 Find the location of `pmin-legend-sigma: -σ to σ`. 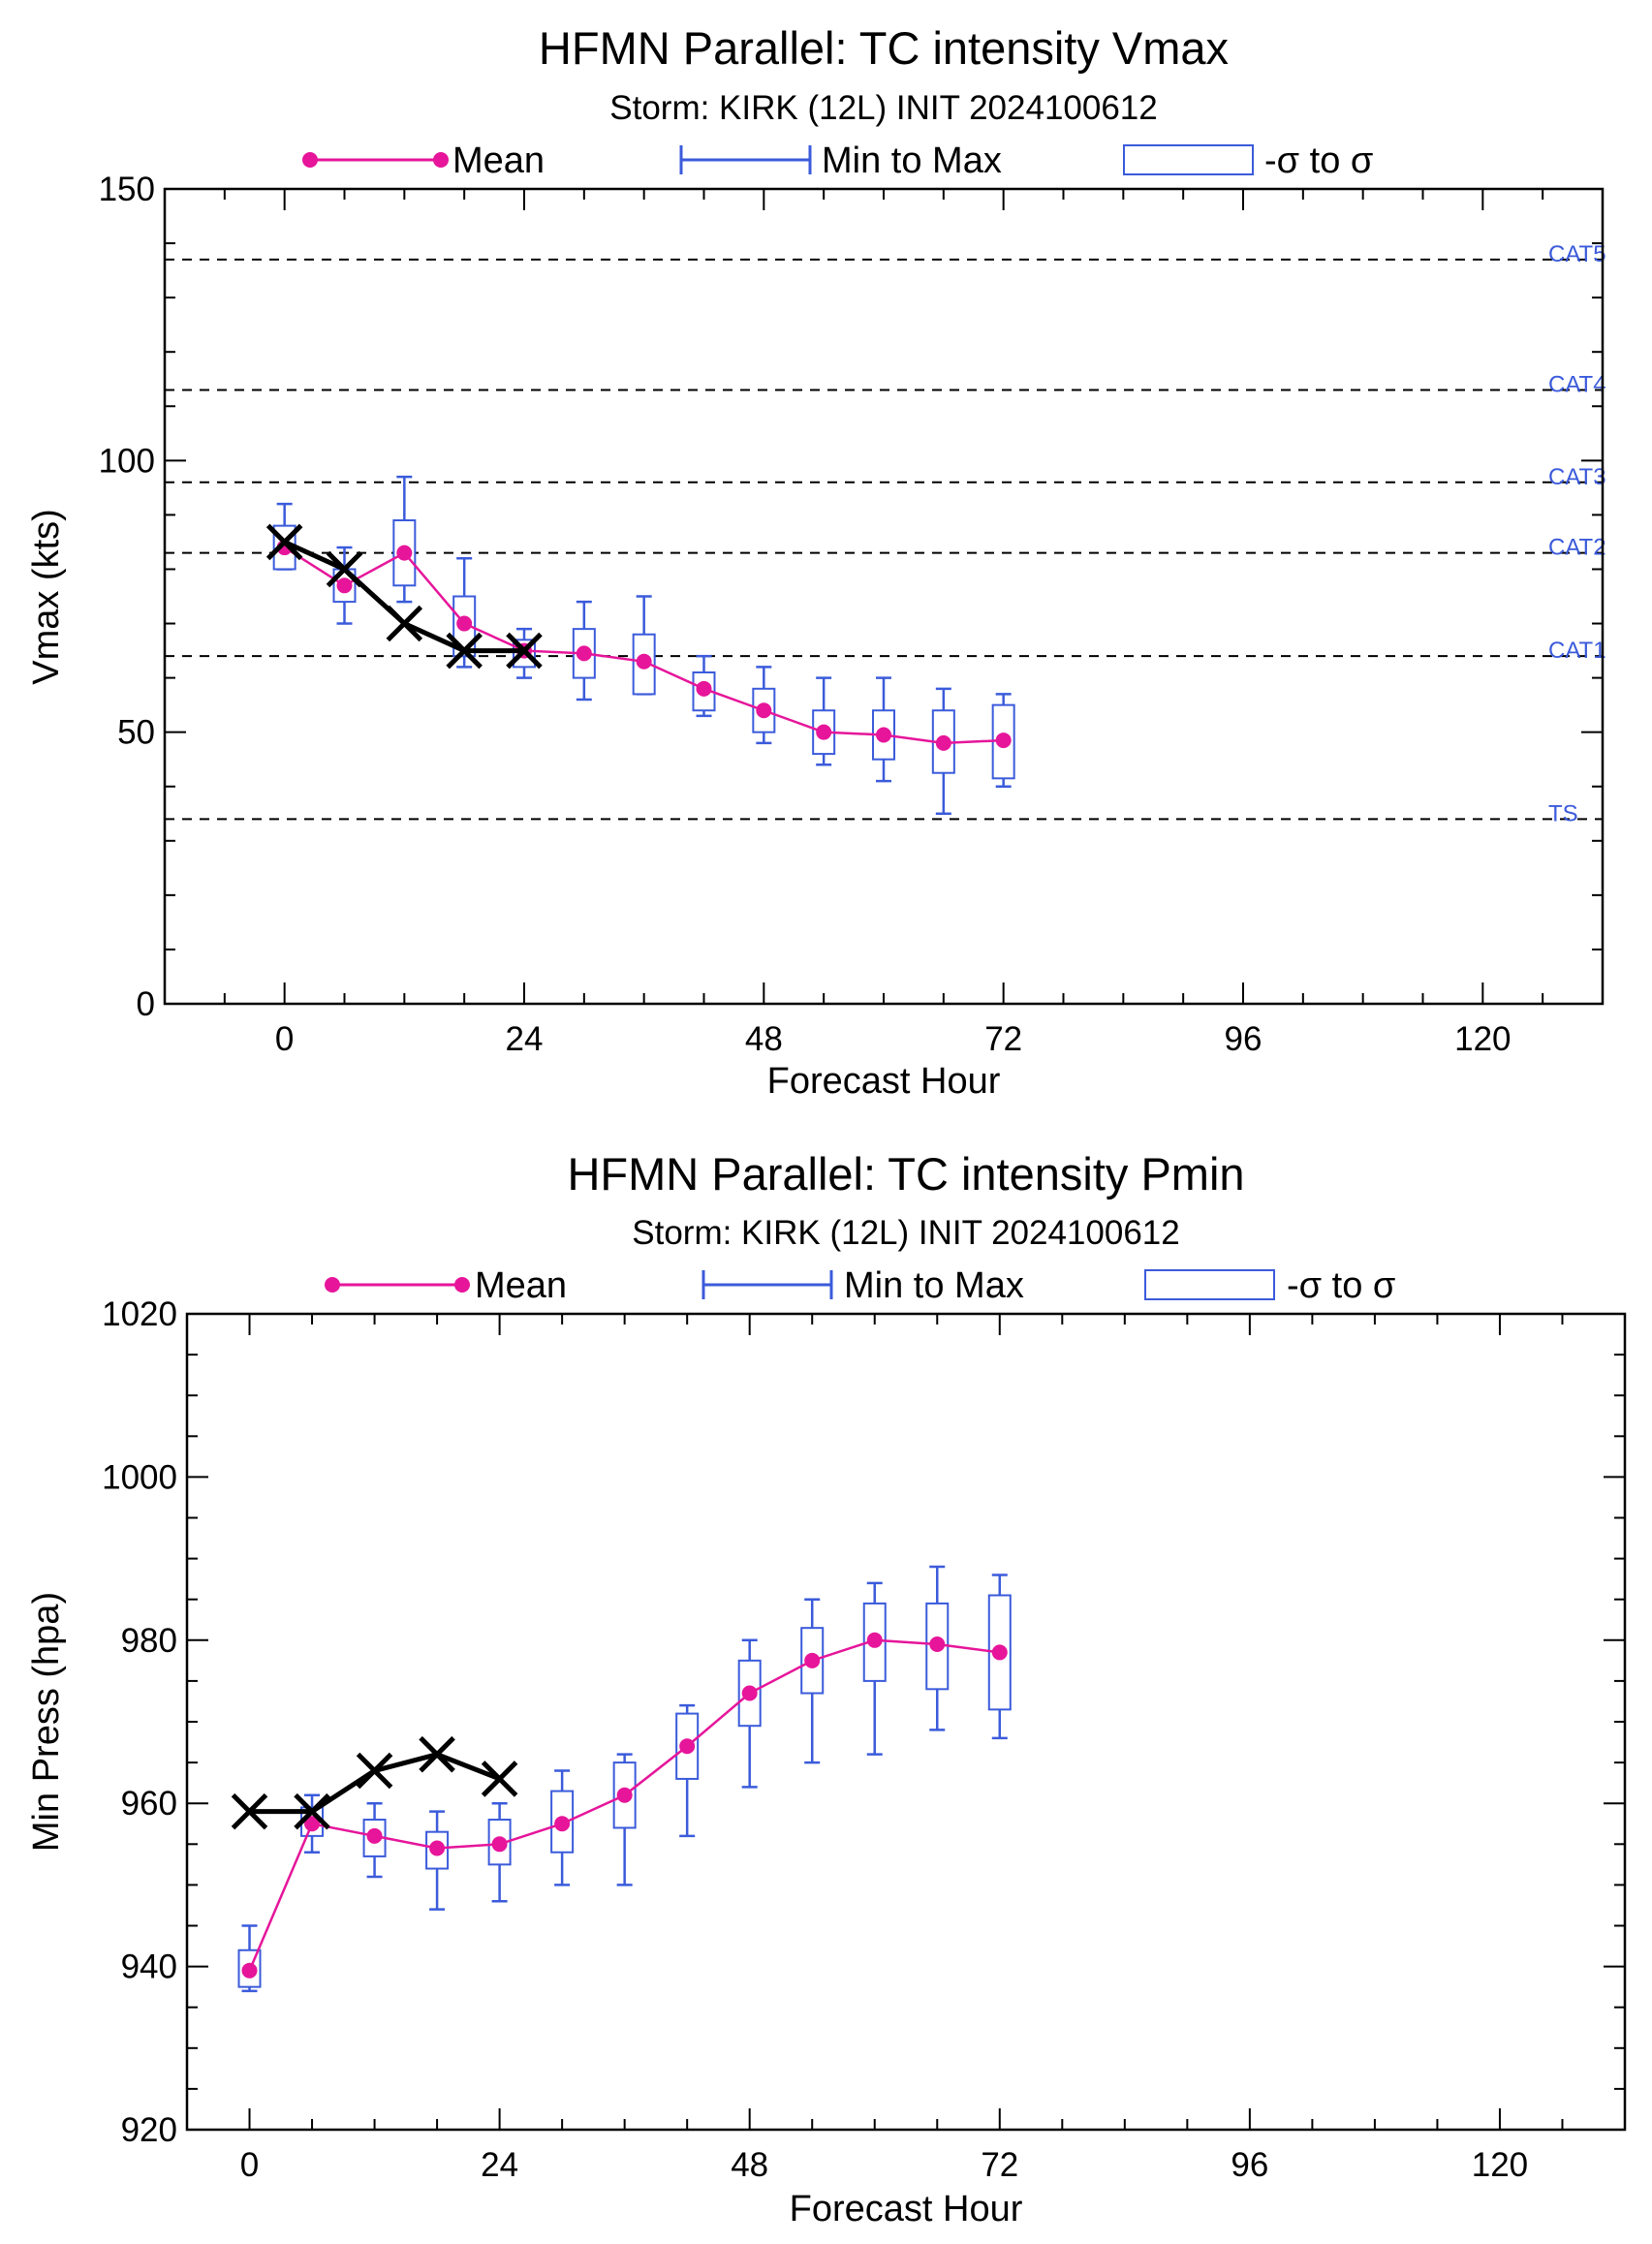

pmin-legend-sigma: -σ to σ is located at coordinates (1269, 1285).